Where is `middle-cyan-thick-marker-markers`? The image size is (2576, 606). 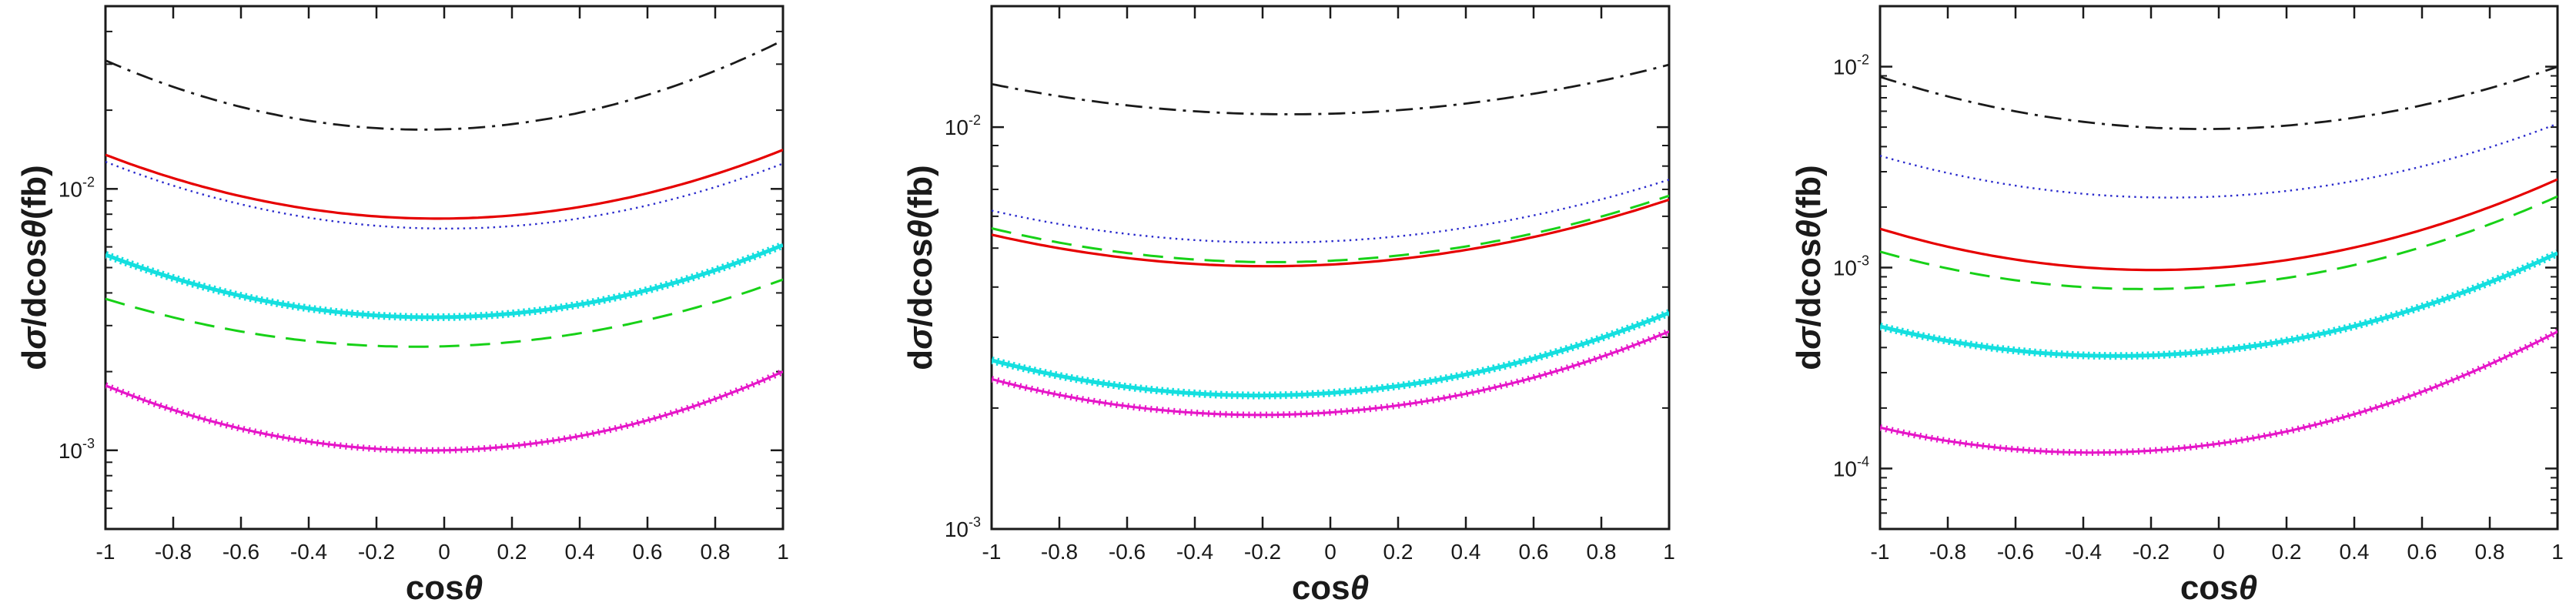 middle-cyan-thick-marker-markers is located at coordinates (1331, 354).